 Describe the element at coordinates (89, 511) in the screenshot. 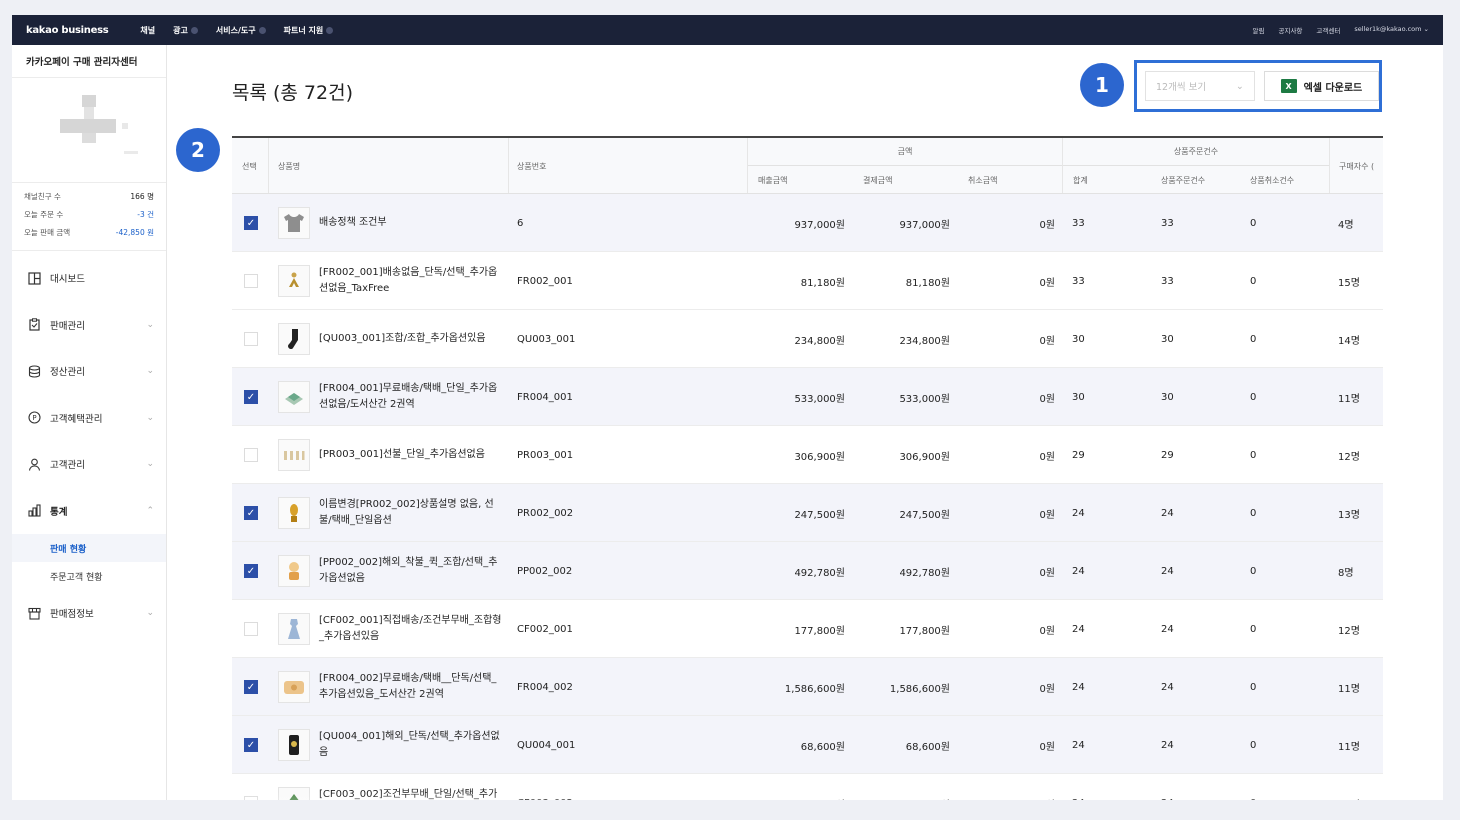

I see `sidebar-item-statistics: 통계 ⌃` at that location.